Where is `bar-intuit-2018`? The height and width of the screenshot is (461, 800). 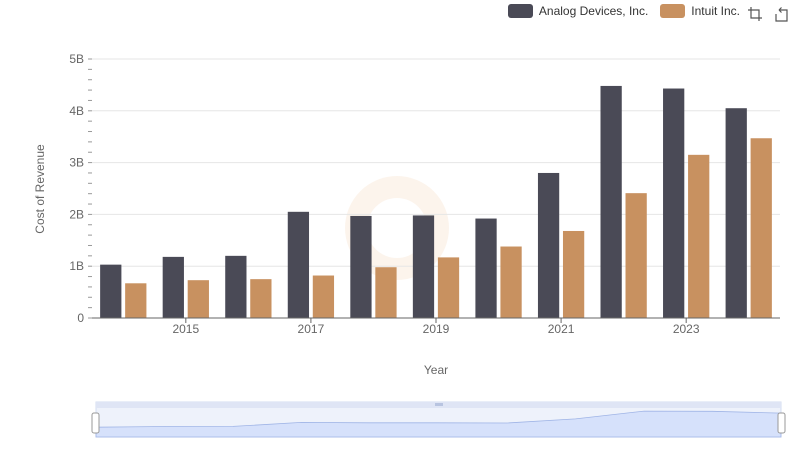
bar-intuit-2018 is located at coordinates (386, 292).